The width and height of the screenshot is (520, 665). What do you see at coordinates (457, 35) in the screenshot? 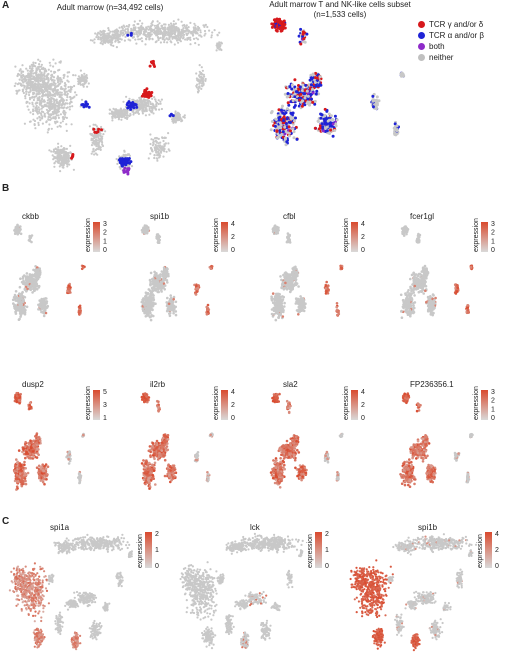
I see `legend-label: TCR α and/or β` at bounding box center [457, 35].